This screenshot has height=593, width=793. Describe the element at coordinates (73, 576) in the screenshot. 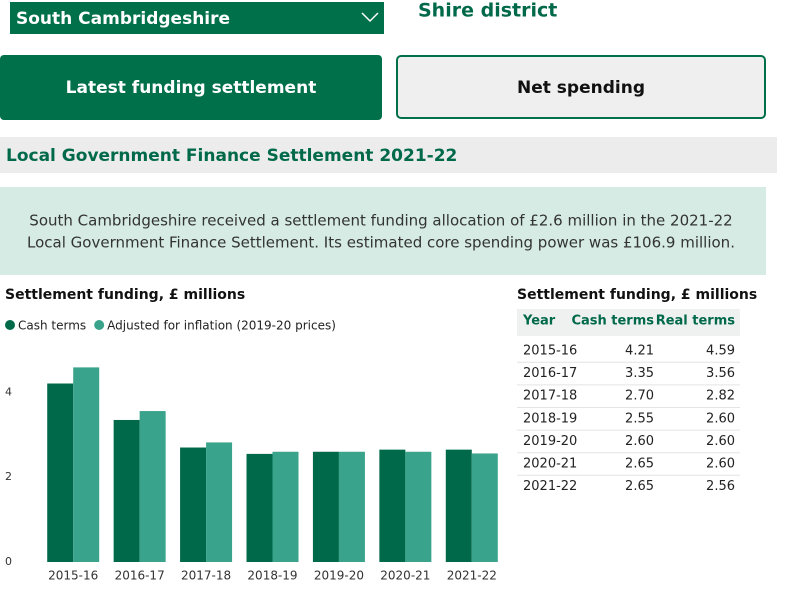

I see `x-tick-label: 2015-16` at that location.